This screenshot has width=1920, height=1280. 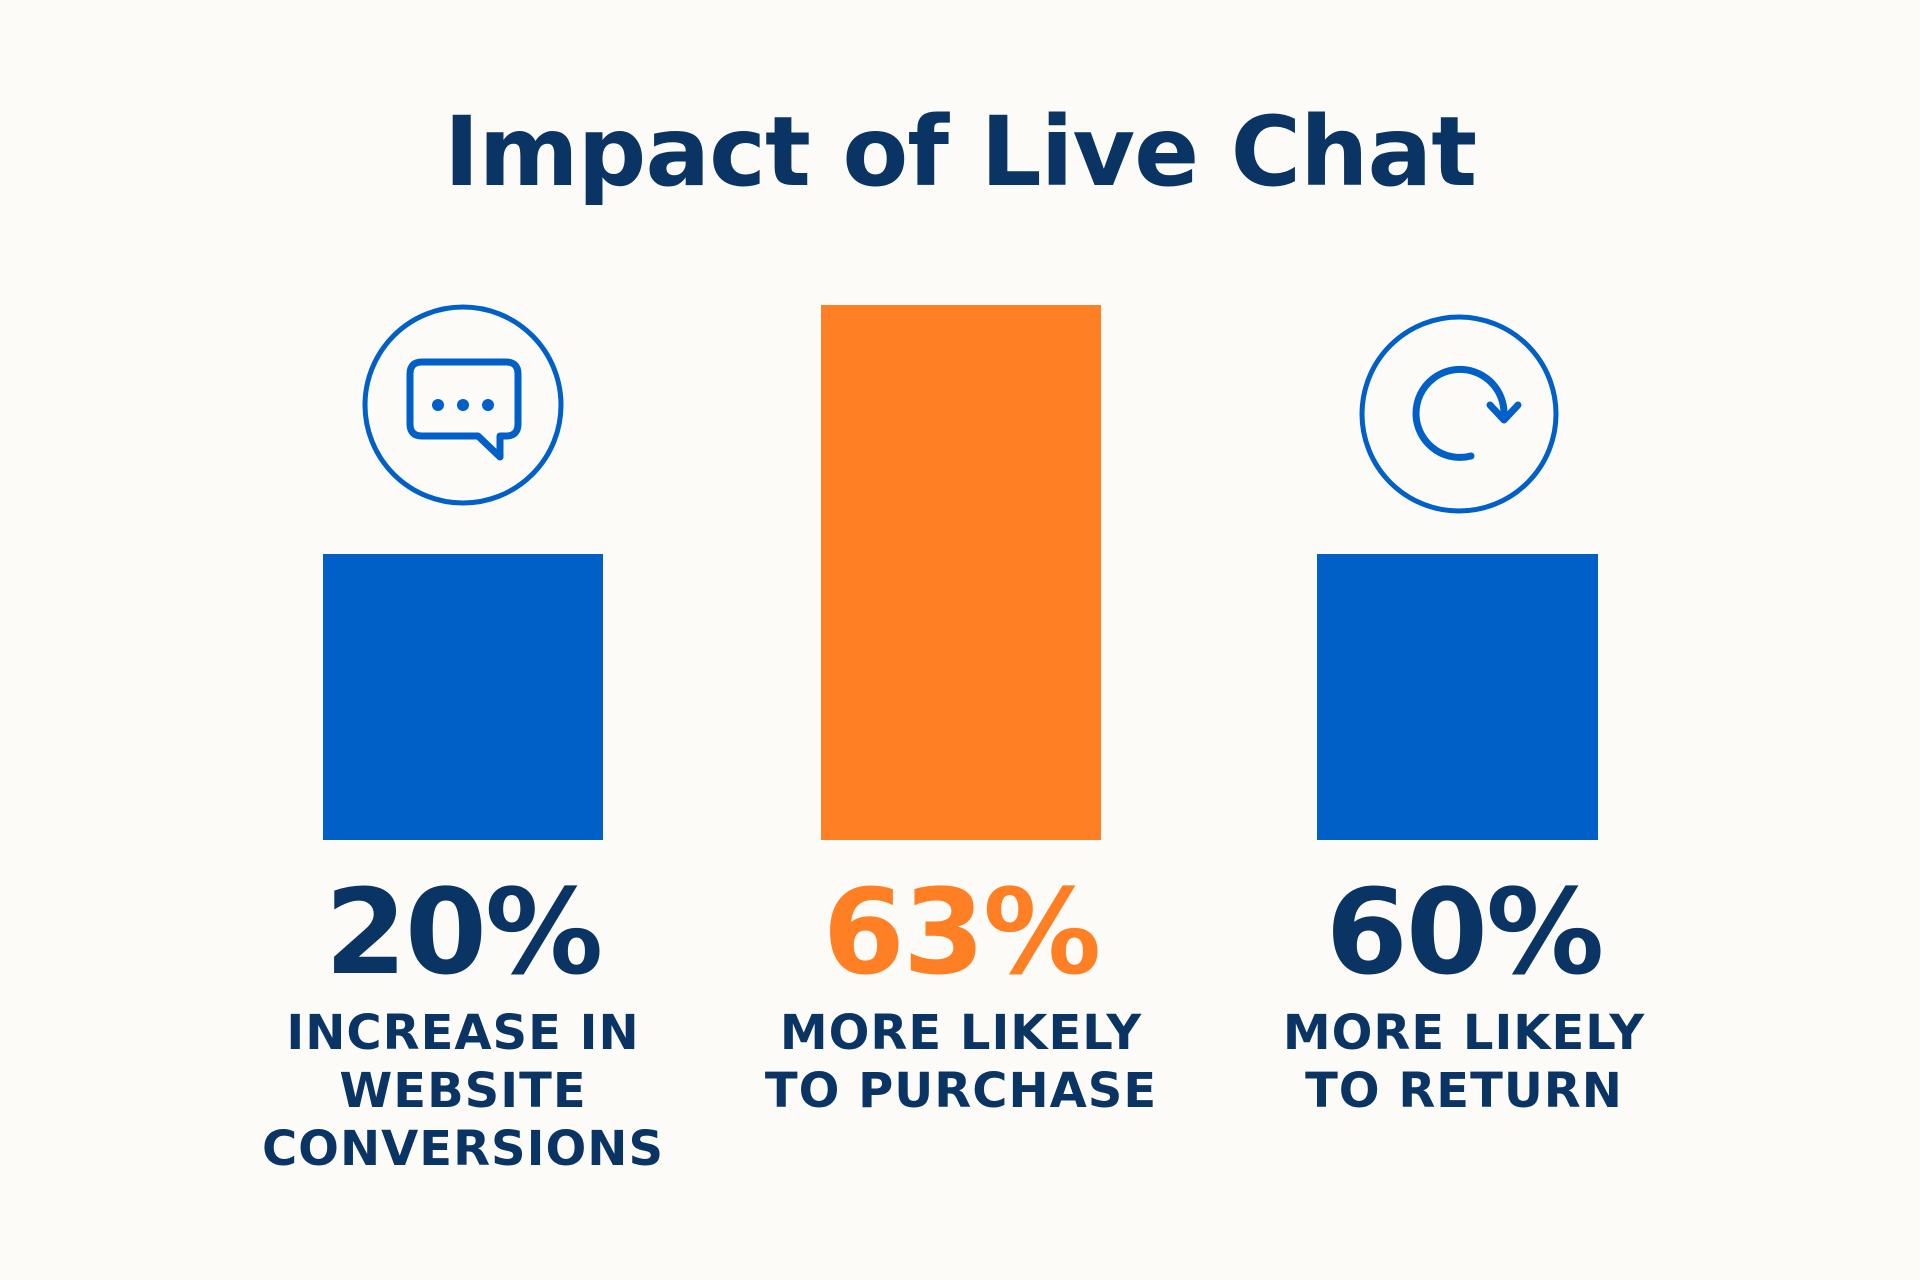 What do you see at coordinates (463, 932) in the screenshot?
I see `stat-value: 20%` at bounding box center [463, 932].